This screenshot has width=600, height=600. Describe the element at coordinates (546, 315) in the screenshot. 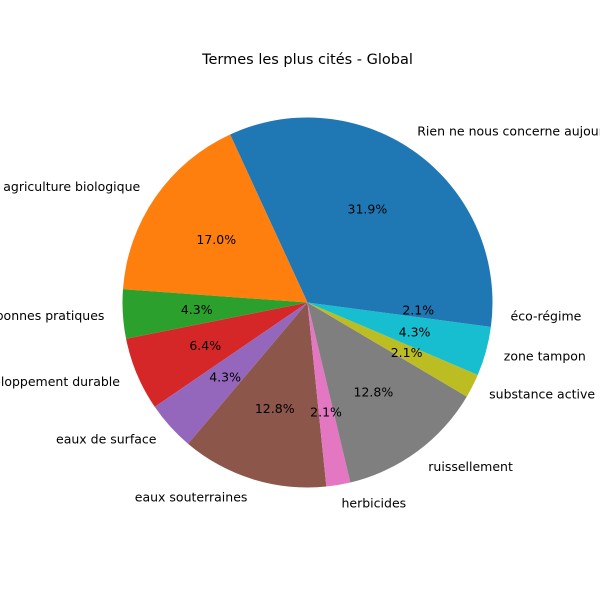

I see `slice-label-eco-regime: éco-régime` at that location.